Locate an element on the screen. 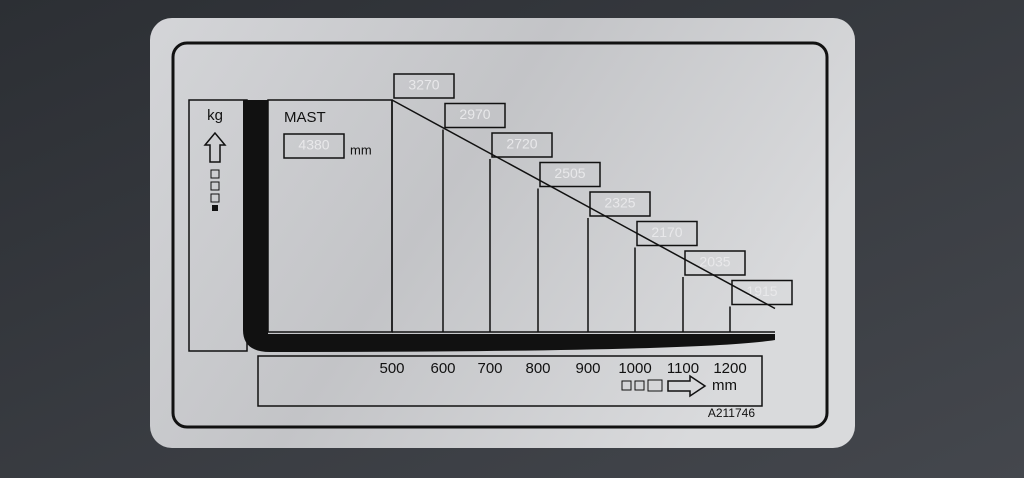 The width and height of the screenshot is (1024, 478). load-center: 800 is located at coordinates (537, 368).